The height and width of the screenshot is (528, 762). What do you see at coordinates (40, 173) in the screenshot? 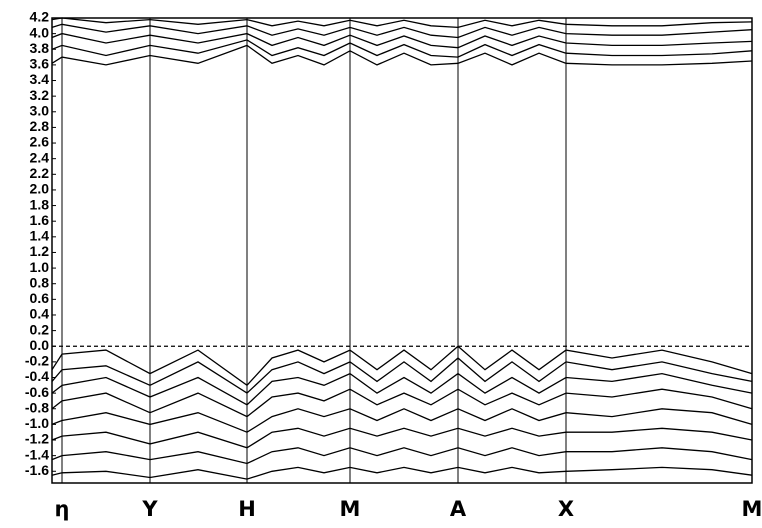
I see `y-tick-label: 2.2` at bounding box center [40, 173].